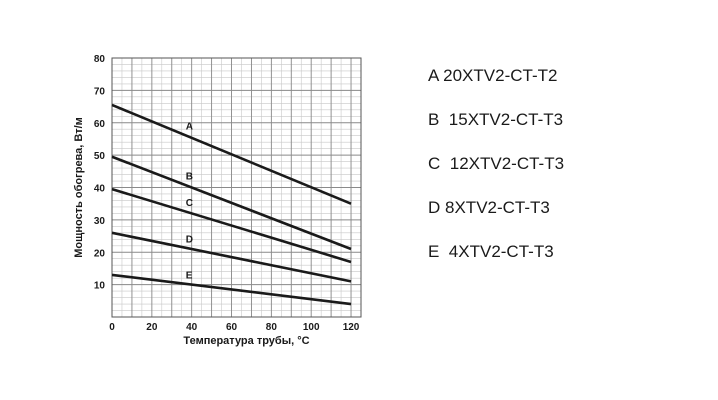  What do you see at coordinates (112, 327) in the screenshot?
I see `x-tick-label: 0` at bounding box center [112, 327].